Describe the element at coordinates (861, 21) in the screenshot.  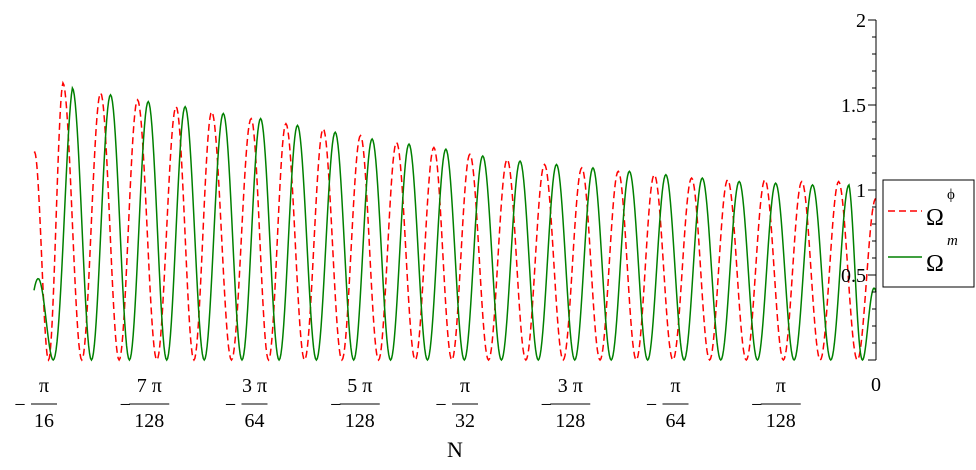
I see `y-tick-label: 2` at that location.